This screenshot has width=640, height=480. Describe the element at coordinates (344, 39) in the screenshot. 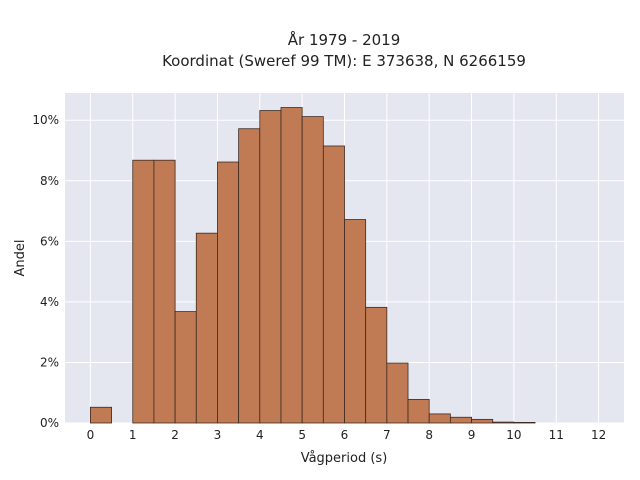

I see `chart-title-line-1: År 1979 - 2019` at that location.